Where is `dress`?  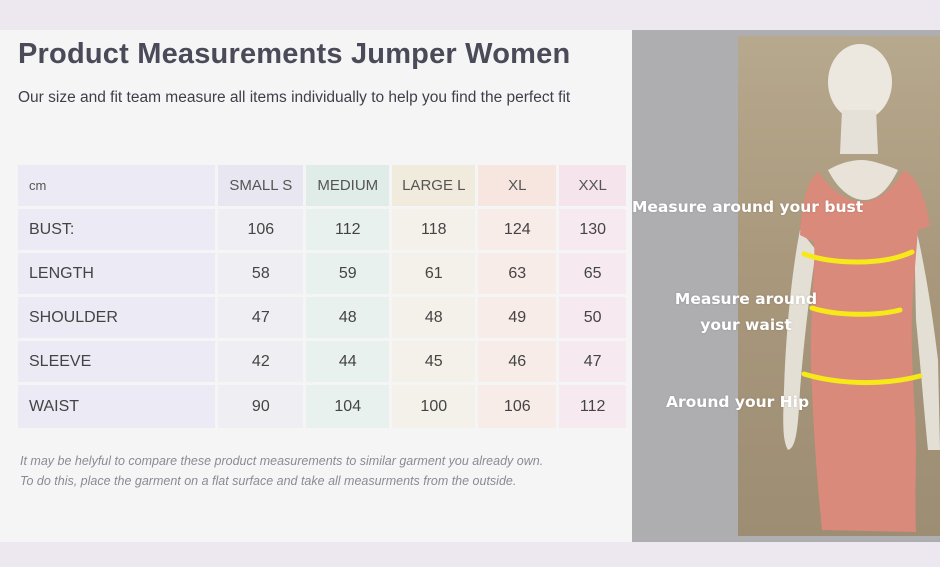 dress is located at coordinates (865, 351).